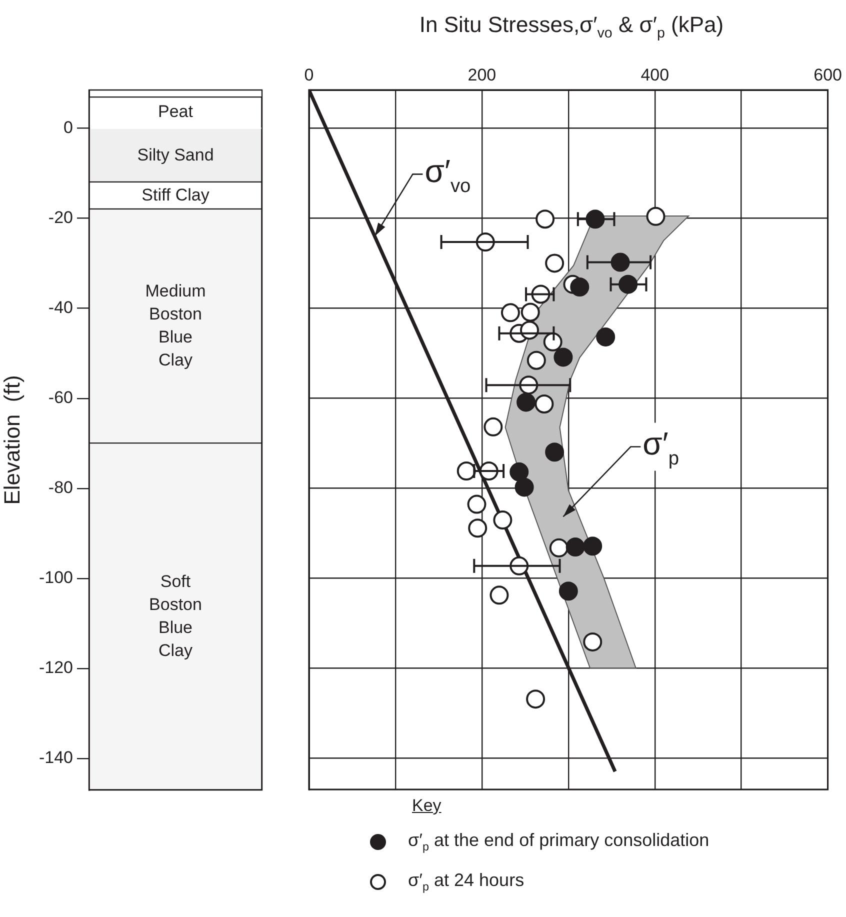 The width and height of the screenshot is (846, 917). Describe the element at coordinates (655, 74) in the screenshot. I see `x-tick-label: 400` at that location.